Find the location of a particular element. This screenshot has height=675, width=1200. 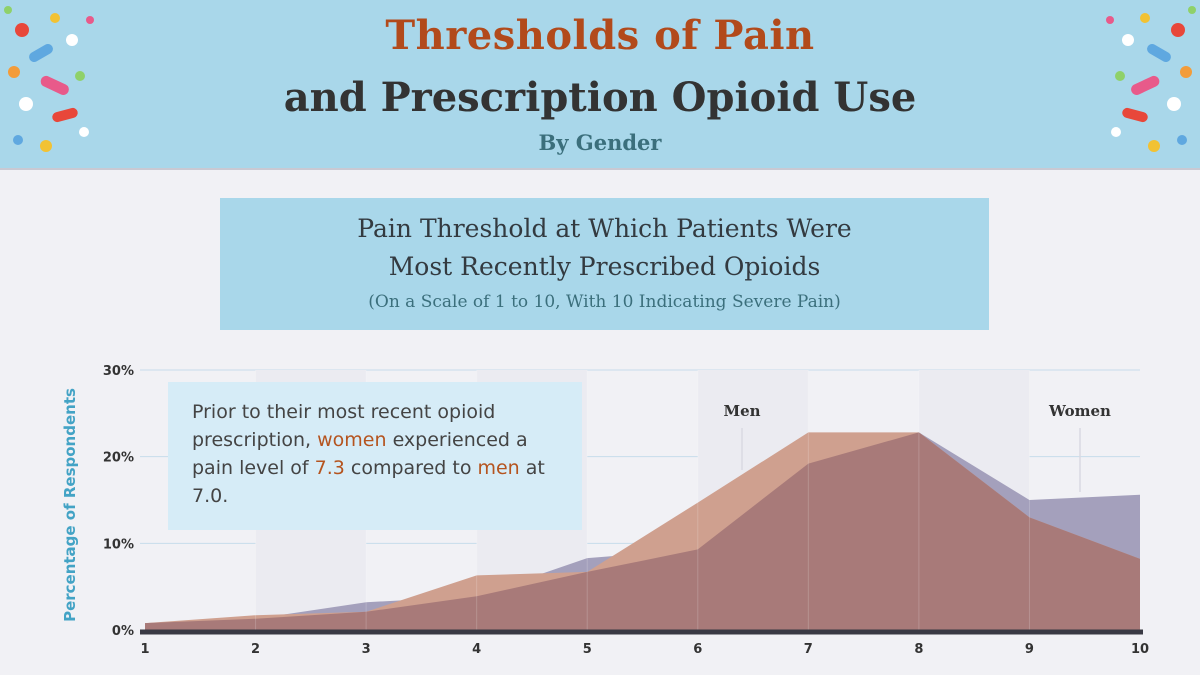

x-tick-label: 10 is located at coordinates (1140, 649).